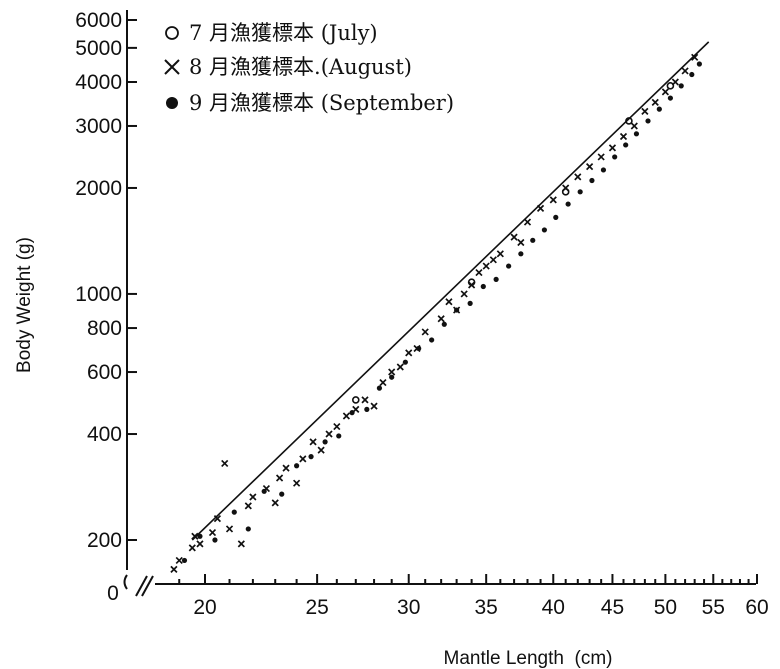 The width and height of the screenshot is (780, 669). Describe the element at coordinates (104, 540) in the screenshot. I see `y-tick-label: 200` at that location.